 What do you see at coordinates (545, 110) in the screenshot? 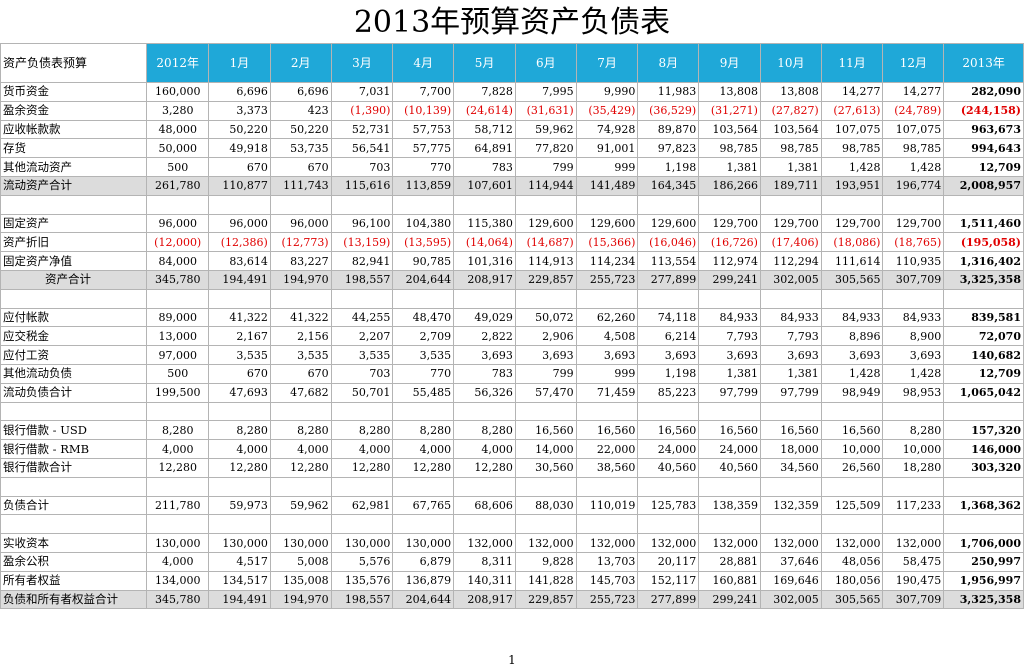
I see `value-cell: (31,631)` at bounding box center [545, 110].